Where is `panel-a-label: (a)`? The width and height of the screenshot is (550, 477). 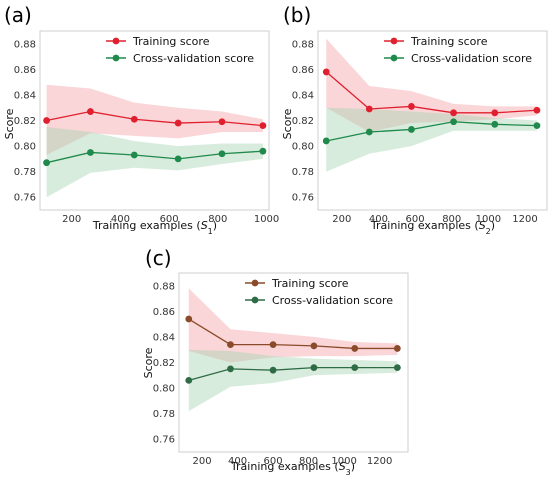 panel-a-label: (a) is located at coordinates (18, 15).